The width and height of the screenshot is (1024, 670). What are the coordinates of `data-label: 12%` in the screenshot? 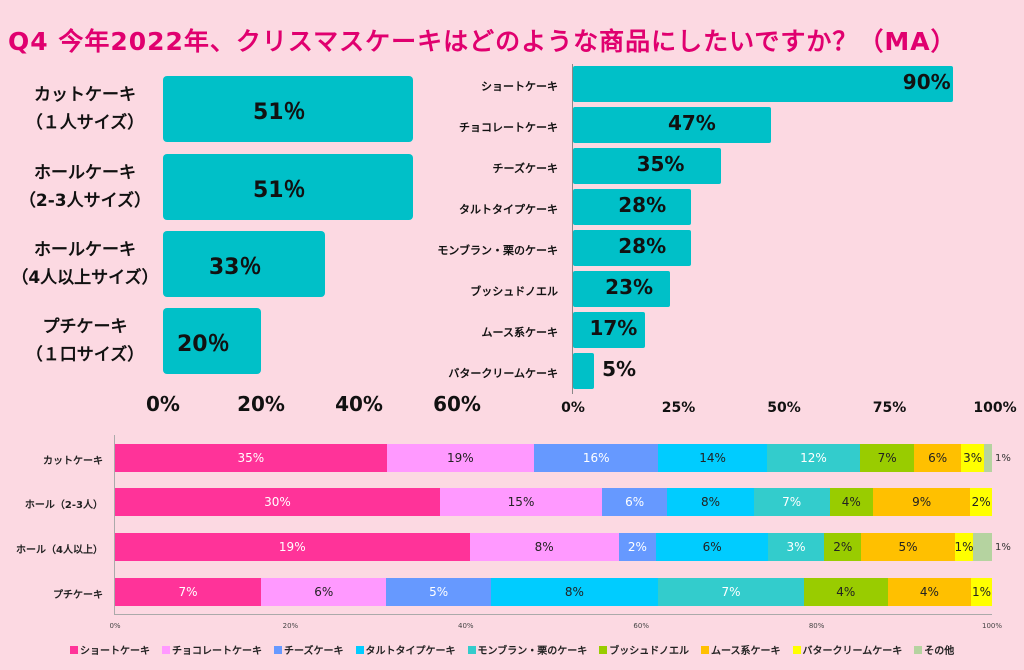 It's located at (813, 458).